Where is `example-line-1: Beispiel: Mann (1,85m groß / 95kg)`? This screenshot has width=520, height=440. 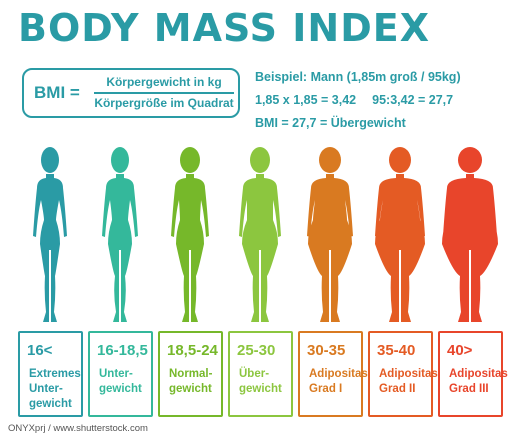
example-line-1: Beispiel: Mann (1,85m groß / 95kg) is located at coordinates (358, 77).